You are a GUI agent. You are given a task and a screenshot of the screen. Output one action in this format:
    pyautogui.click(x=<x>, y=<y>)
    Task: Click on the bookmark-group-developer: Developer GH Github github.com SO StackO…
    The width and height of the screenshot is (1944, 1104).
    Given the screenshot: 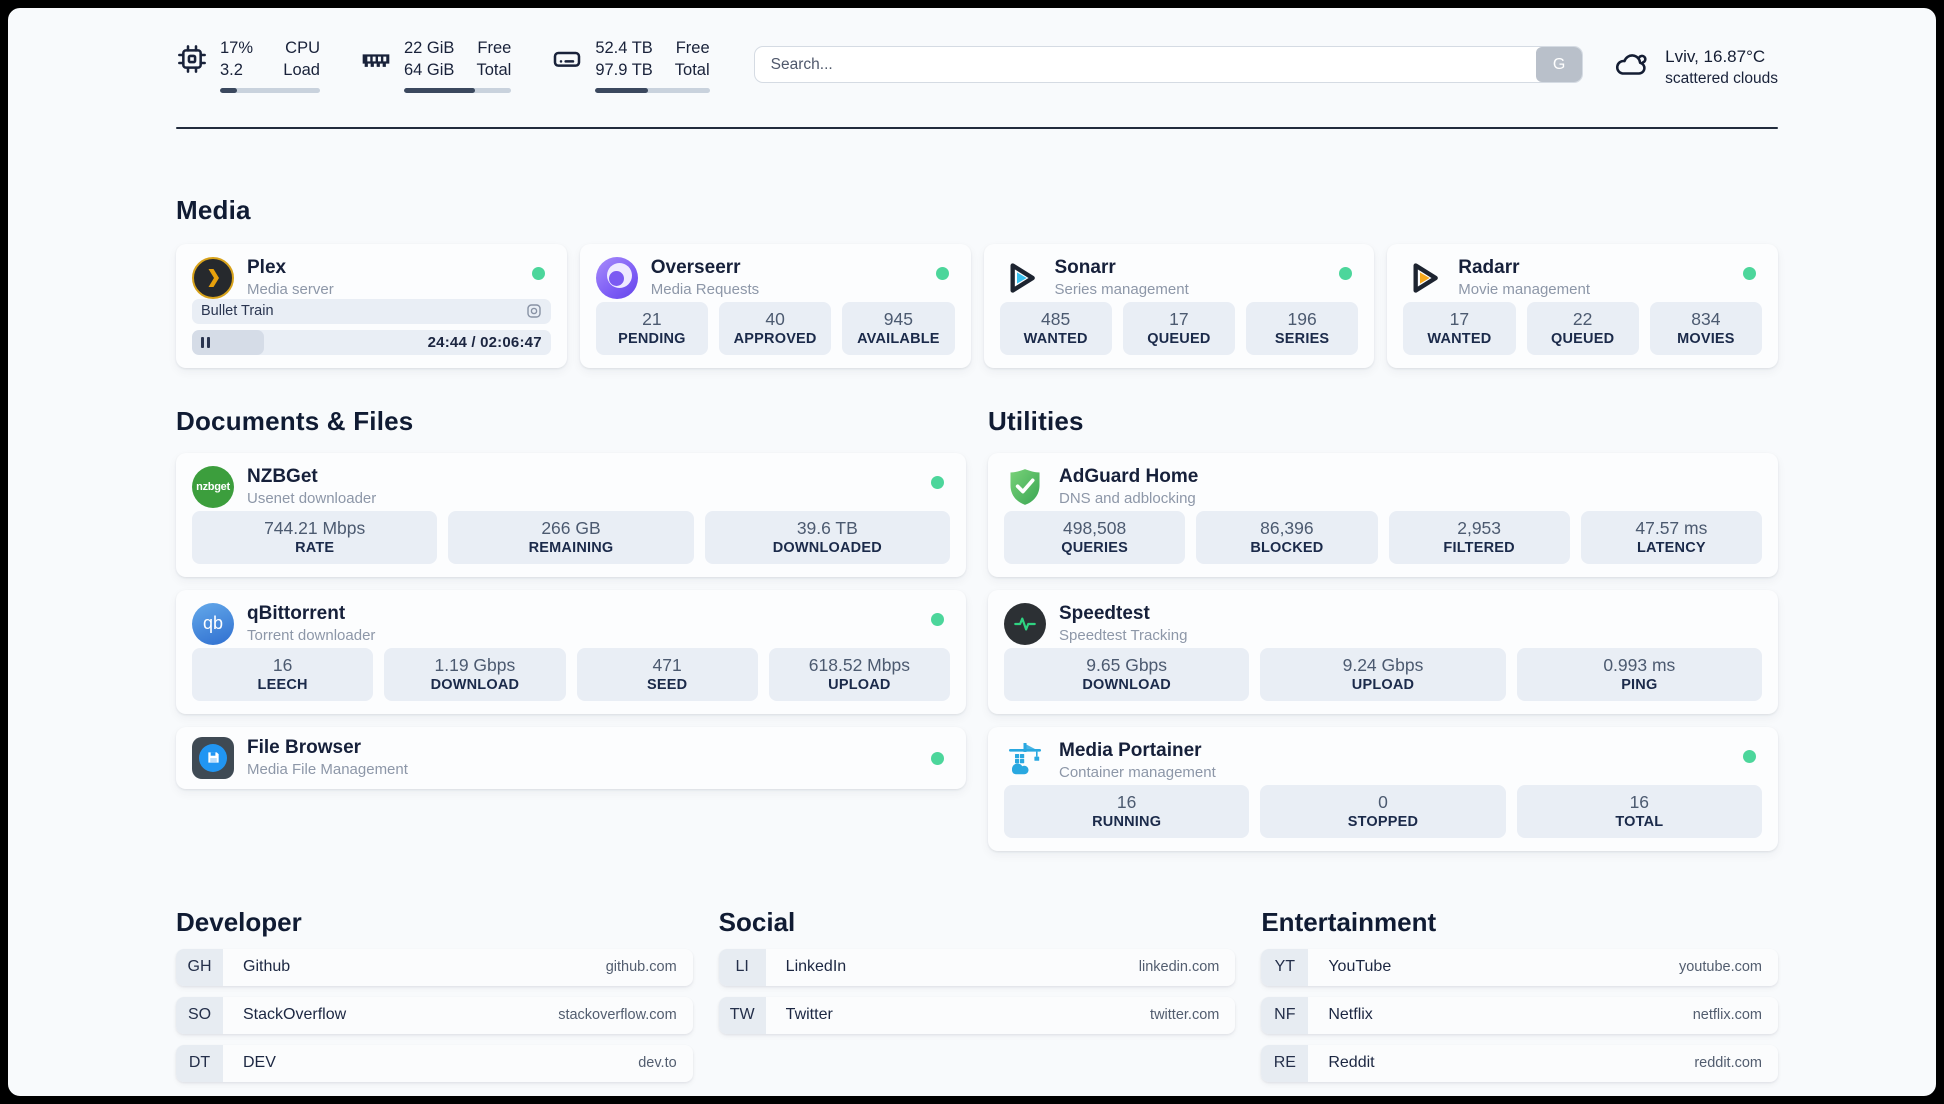 What is the action you would take?
    pyautogui.click(x=434, y=994)
    